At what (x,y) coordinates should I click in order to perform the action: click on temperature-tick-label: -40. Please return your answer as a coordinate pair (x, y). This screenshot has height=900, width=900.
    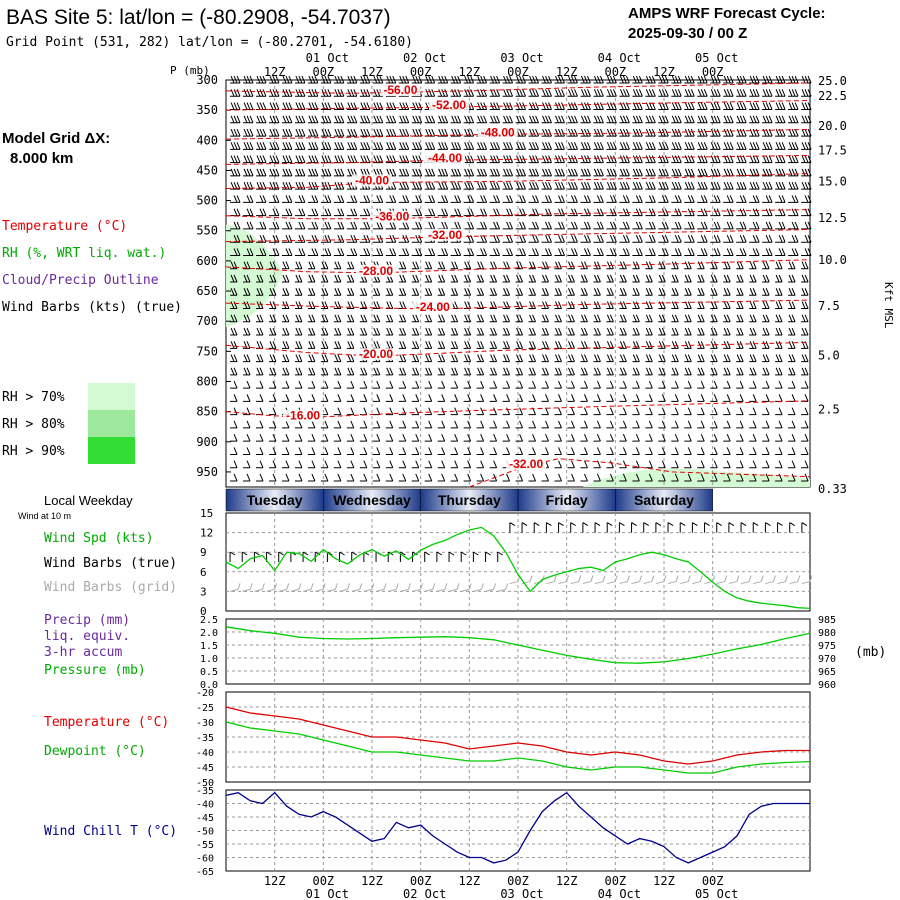
    Looking at the image, I should click on (205, 753).